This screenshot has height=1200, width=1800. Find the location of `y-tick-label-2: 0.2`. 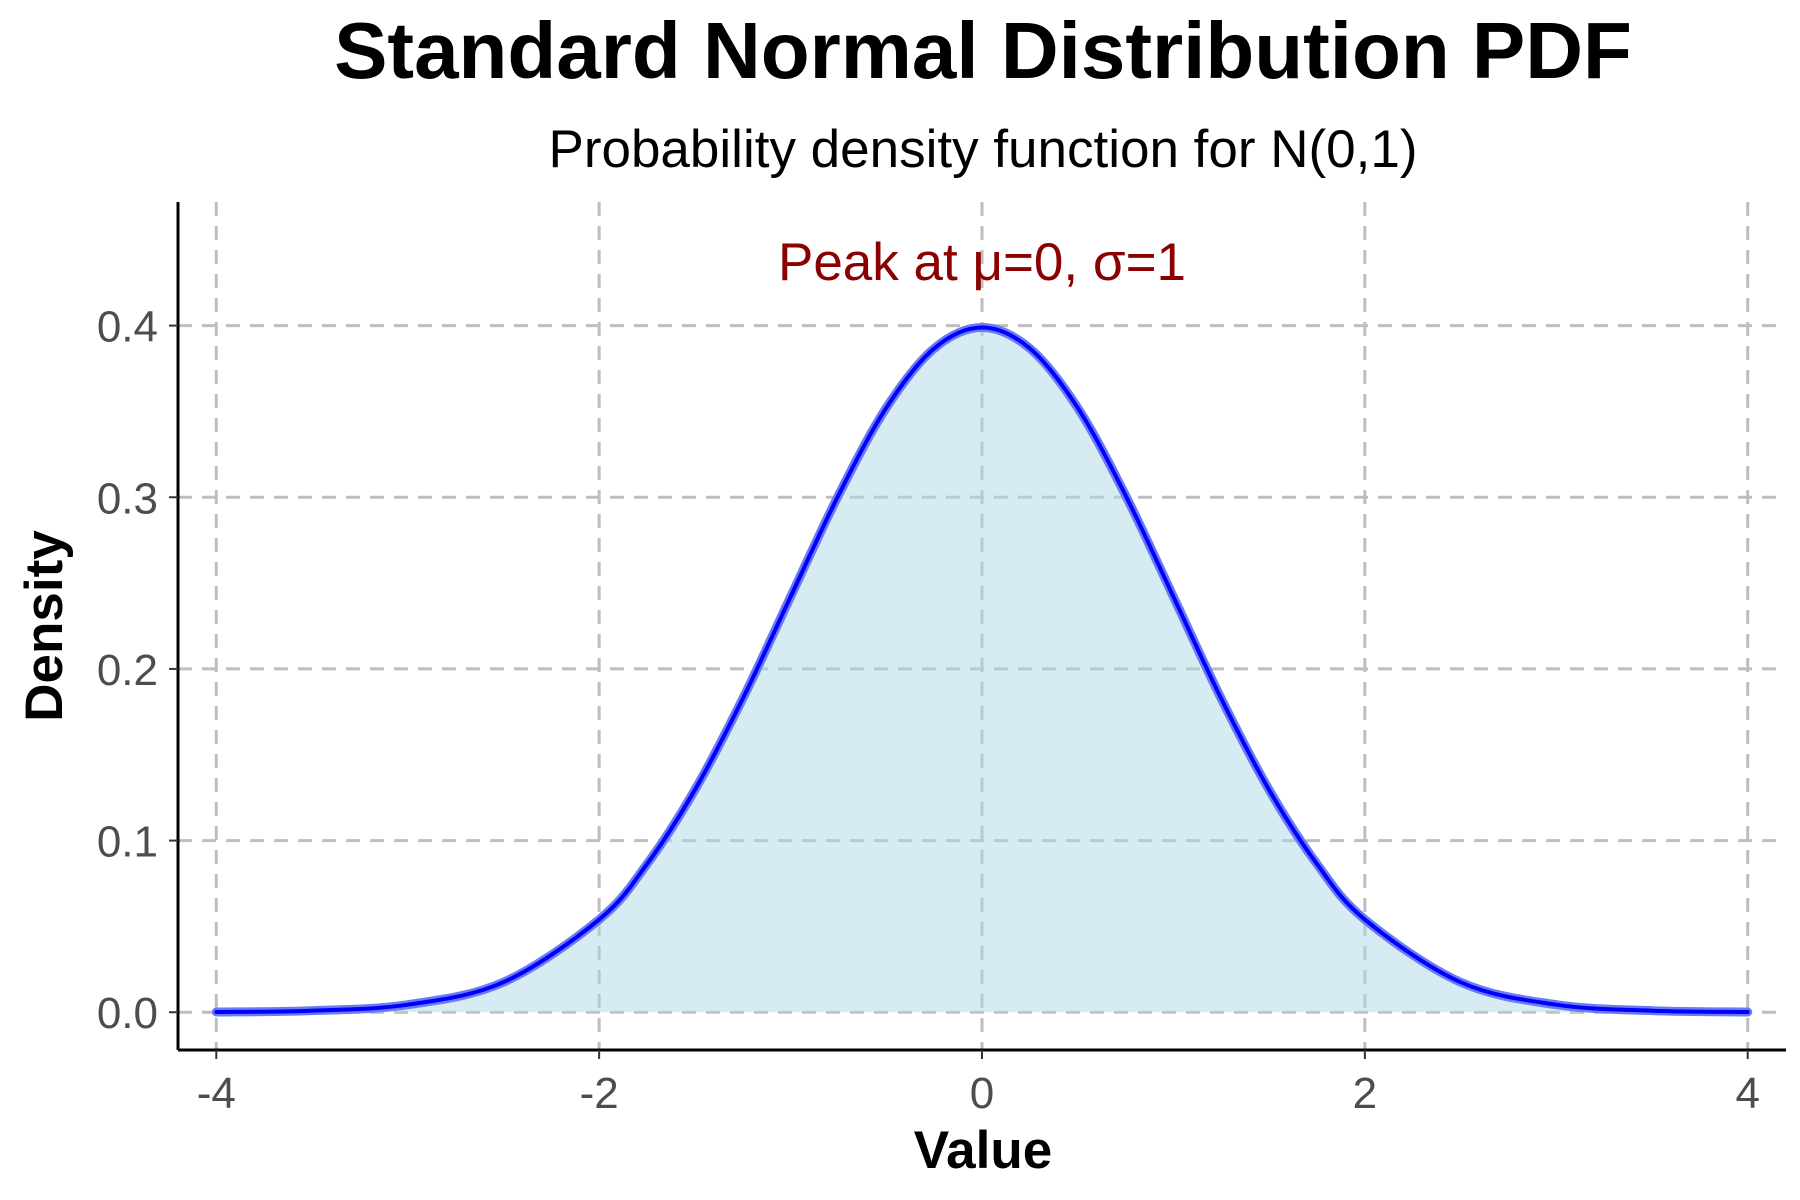

y-tick-label-2: 0.2 is located at coordinates (127, 670).